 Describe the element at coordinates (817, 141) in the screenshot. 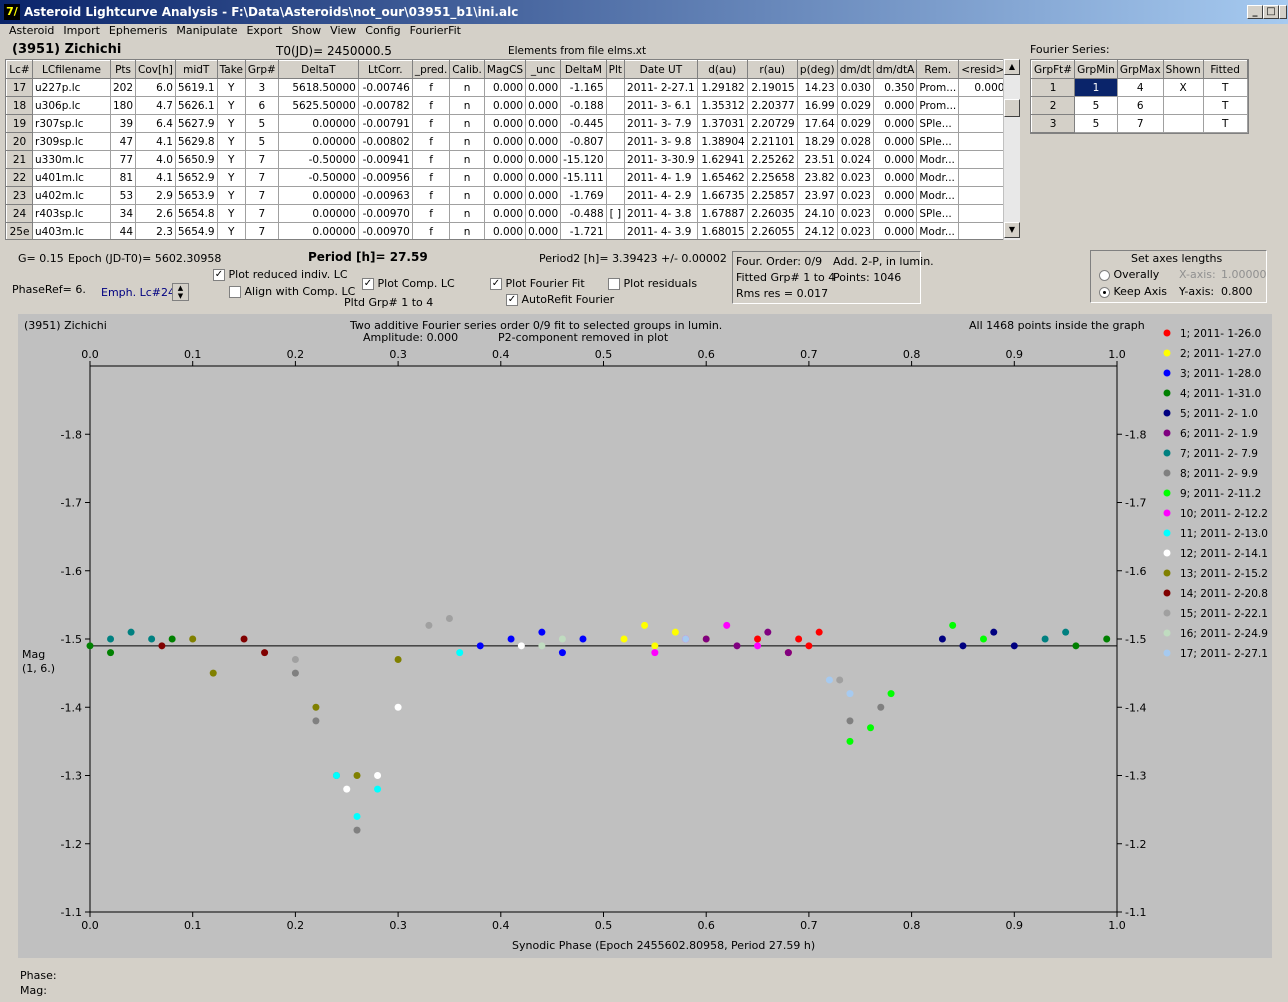

I see `table-cell: 18.29` at that location.